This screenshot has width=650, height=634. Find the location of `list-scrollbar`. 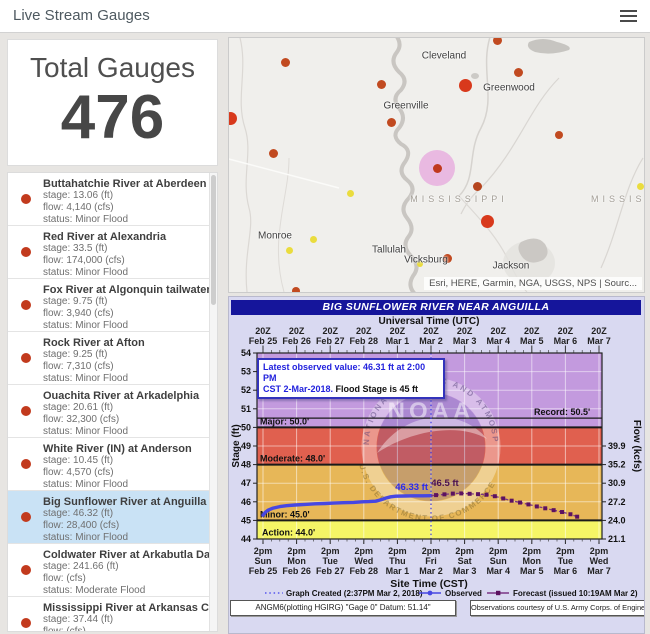

list-scrollbar is located at coordinates (213, 402).